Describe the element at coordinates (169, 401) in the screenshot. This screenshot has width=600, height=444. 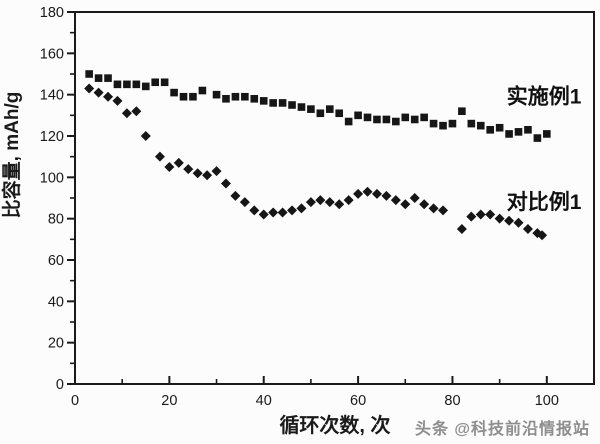
I see `x-tick-label: 20` at that location.